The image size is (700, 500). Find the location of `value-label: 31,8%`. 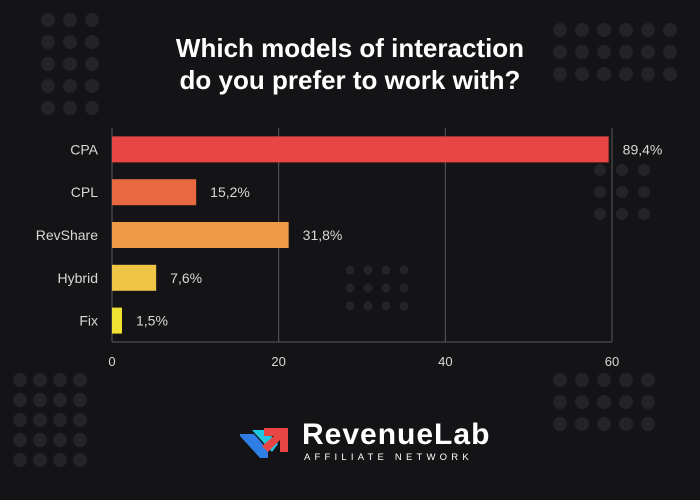

value-label: 31,8% is located at coordinates (323, 235).